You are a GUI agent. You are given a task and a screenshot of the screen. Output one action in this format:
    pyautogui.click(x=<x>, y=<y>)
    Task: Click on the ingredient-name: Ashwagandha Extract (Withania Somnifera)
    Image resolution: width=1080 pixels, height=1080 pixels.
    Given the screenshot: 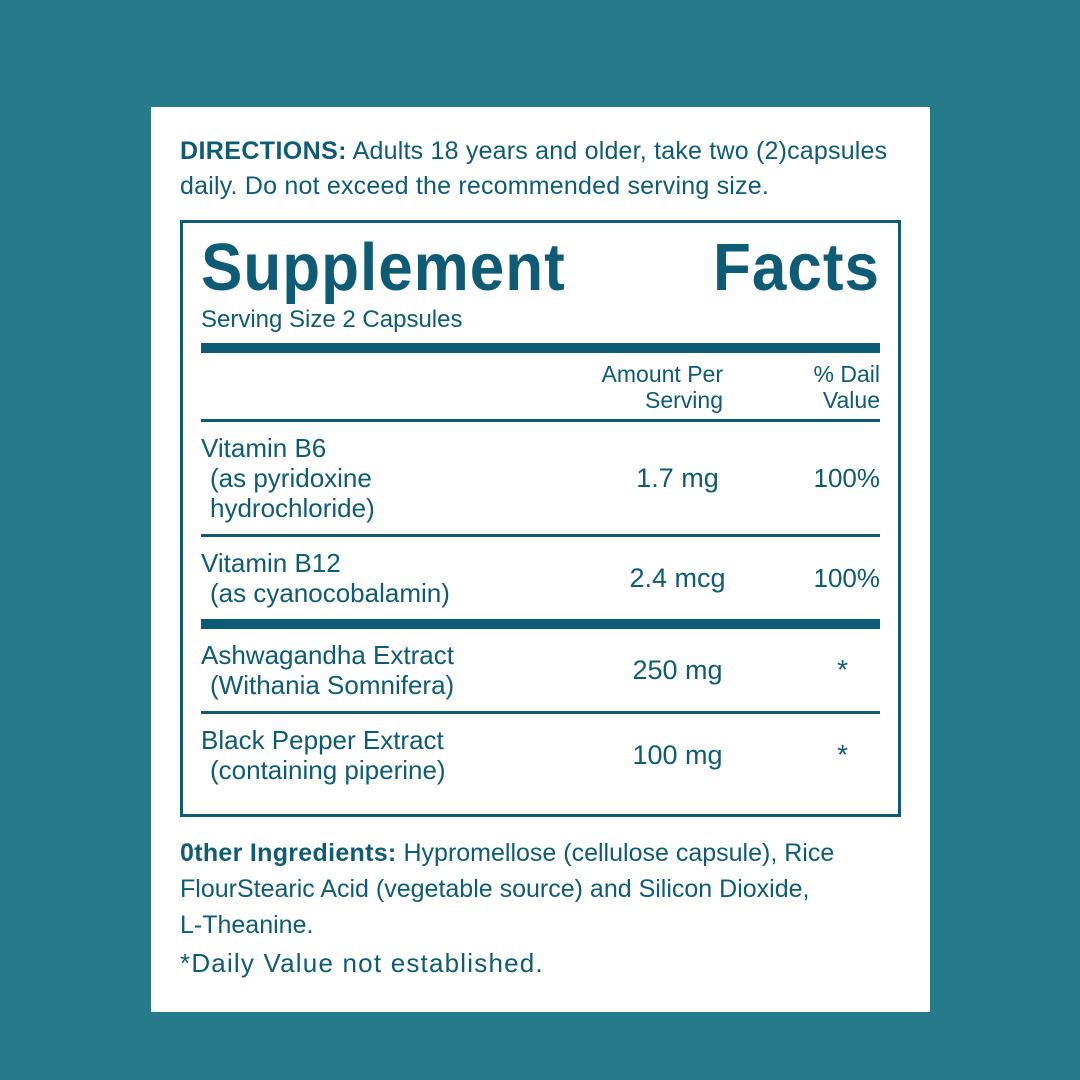 What is the action you would take?
    pyautogui.click(x=395, y=670)
    